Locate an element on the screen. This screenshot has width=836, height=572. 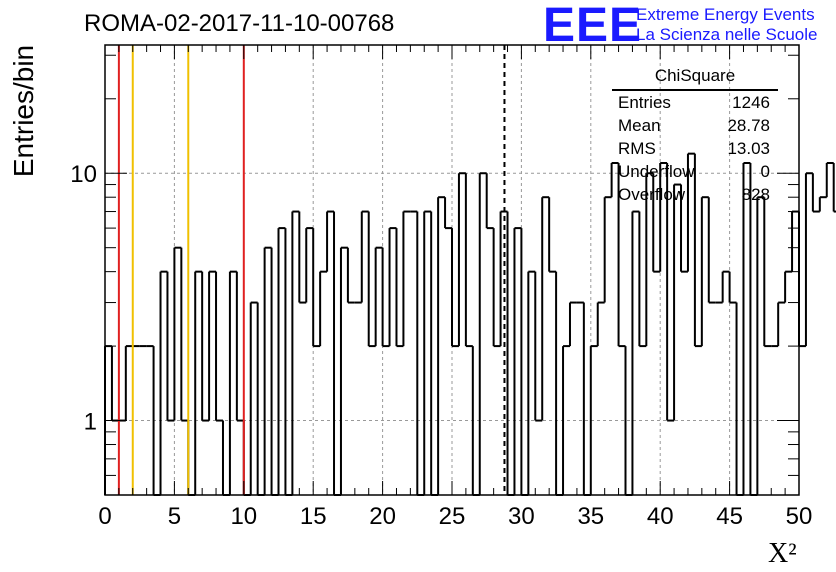
stats-title: ChiSquare is located at coordinates (695, 78).